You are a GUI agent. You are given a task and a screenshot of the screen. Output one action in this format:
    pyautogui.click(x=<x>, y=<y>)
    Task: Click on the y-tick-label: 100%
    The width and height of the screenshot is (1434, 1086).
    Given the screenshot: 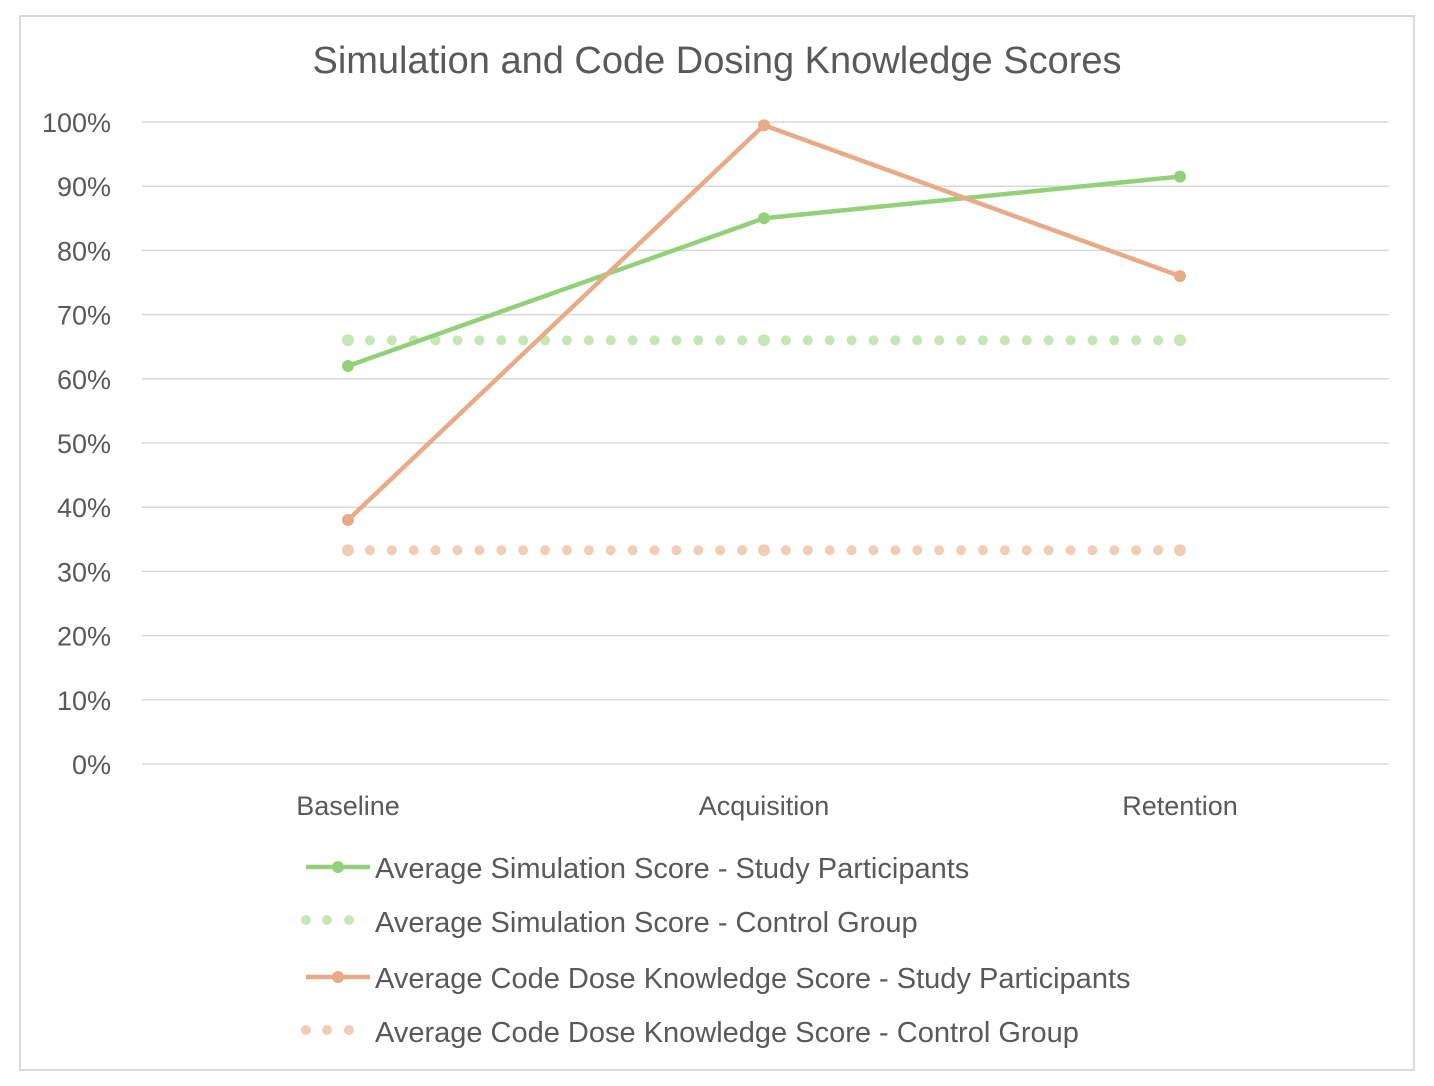 What is the action you would take?
    pyautogui.click(x=76, y=123)
    